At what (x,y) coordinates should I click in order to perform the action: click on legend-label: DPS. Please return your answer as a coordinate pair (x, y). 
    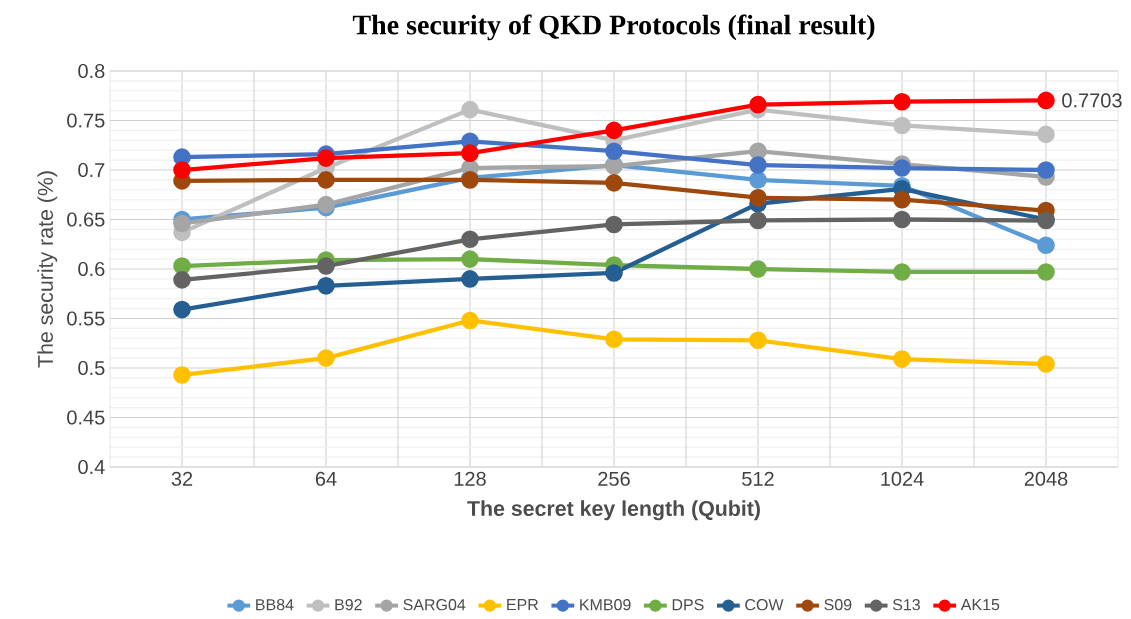
    Looking at the image, I should click on (688, 605).